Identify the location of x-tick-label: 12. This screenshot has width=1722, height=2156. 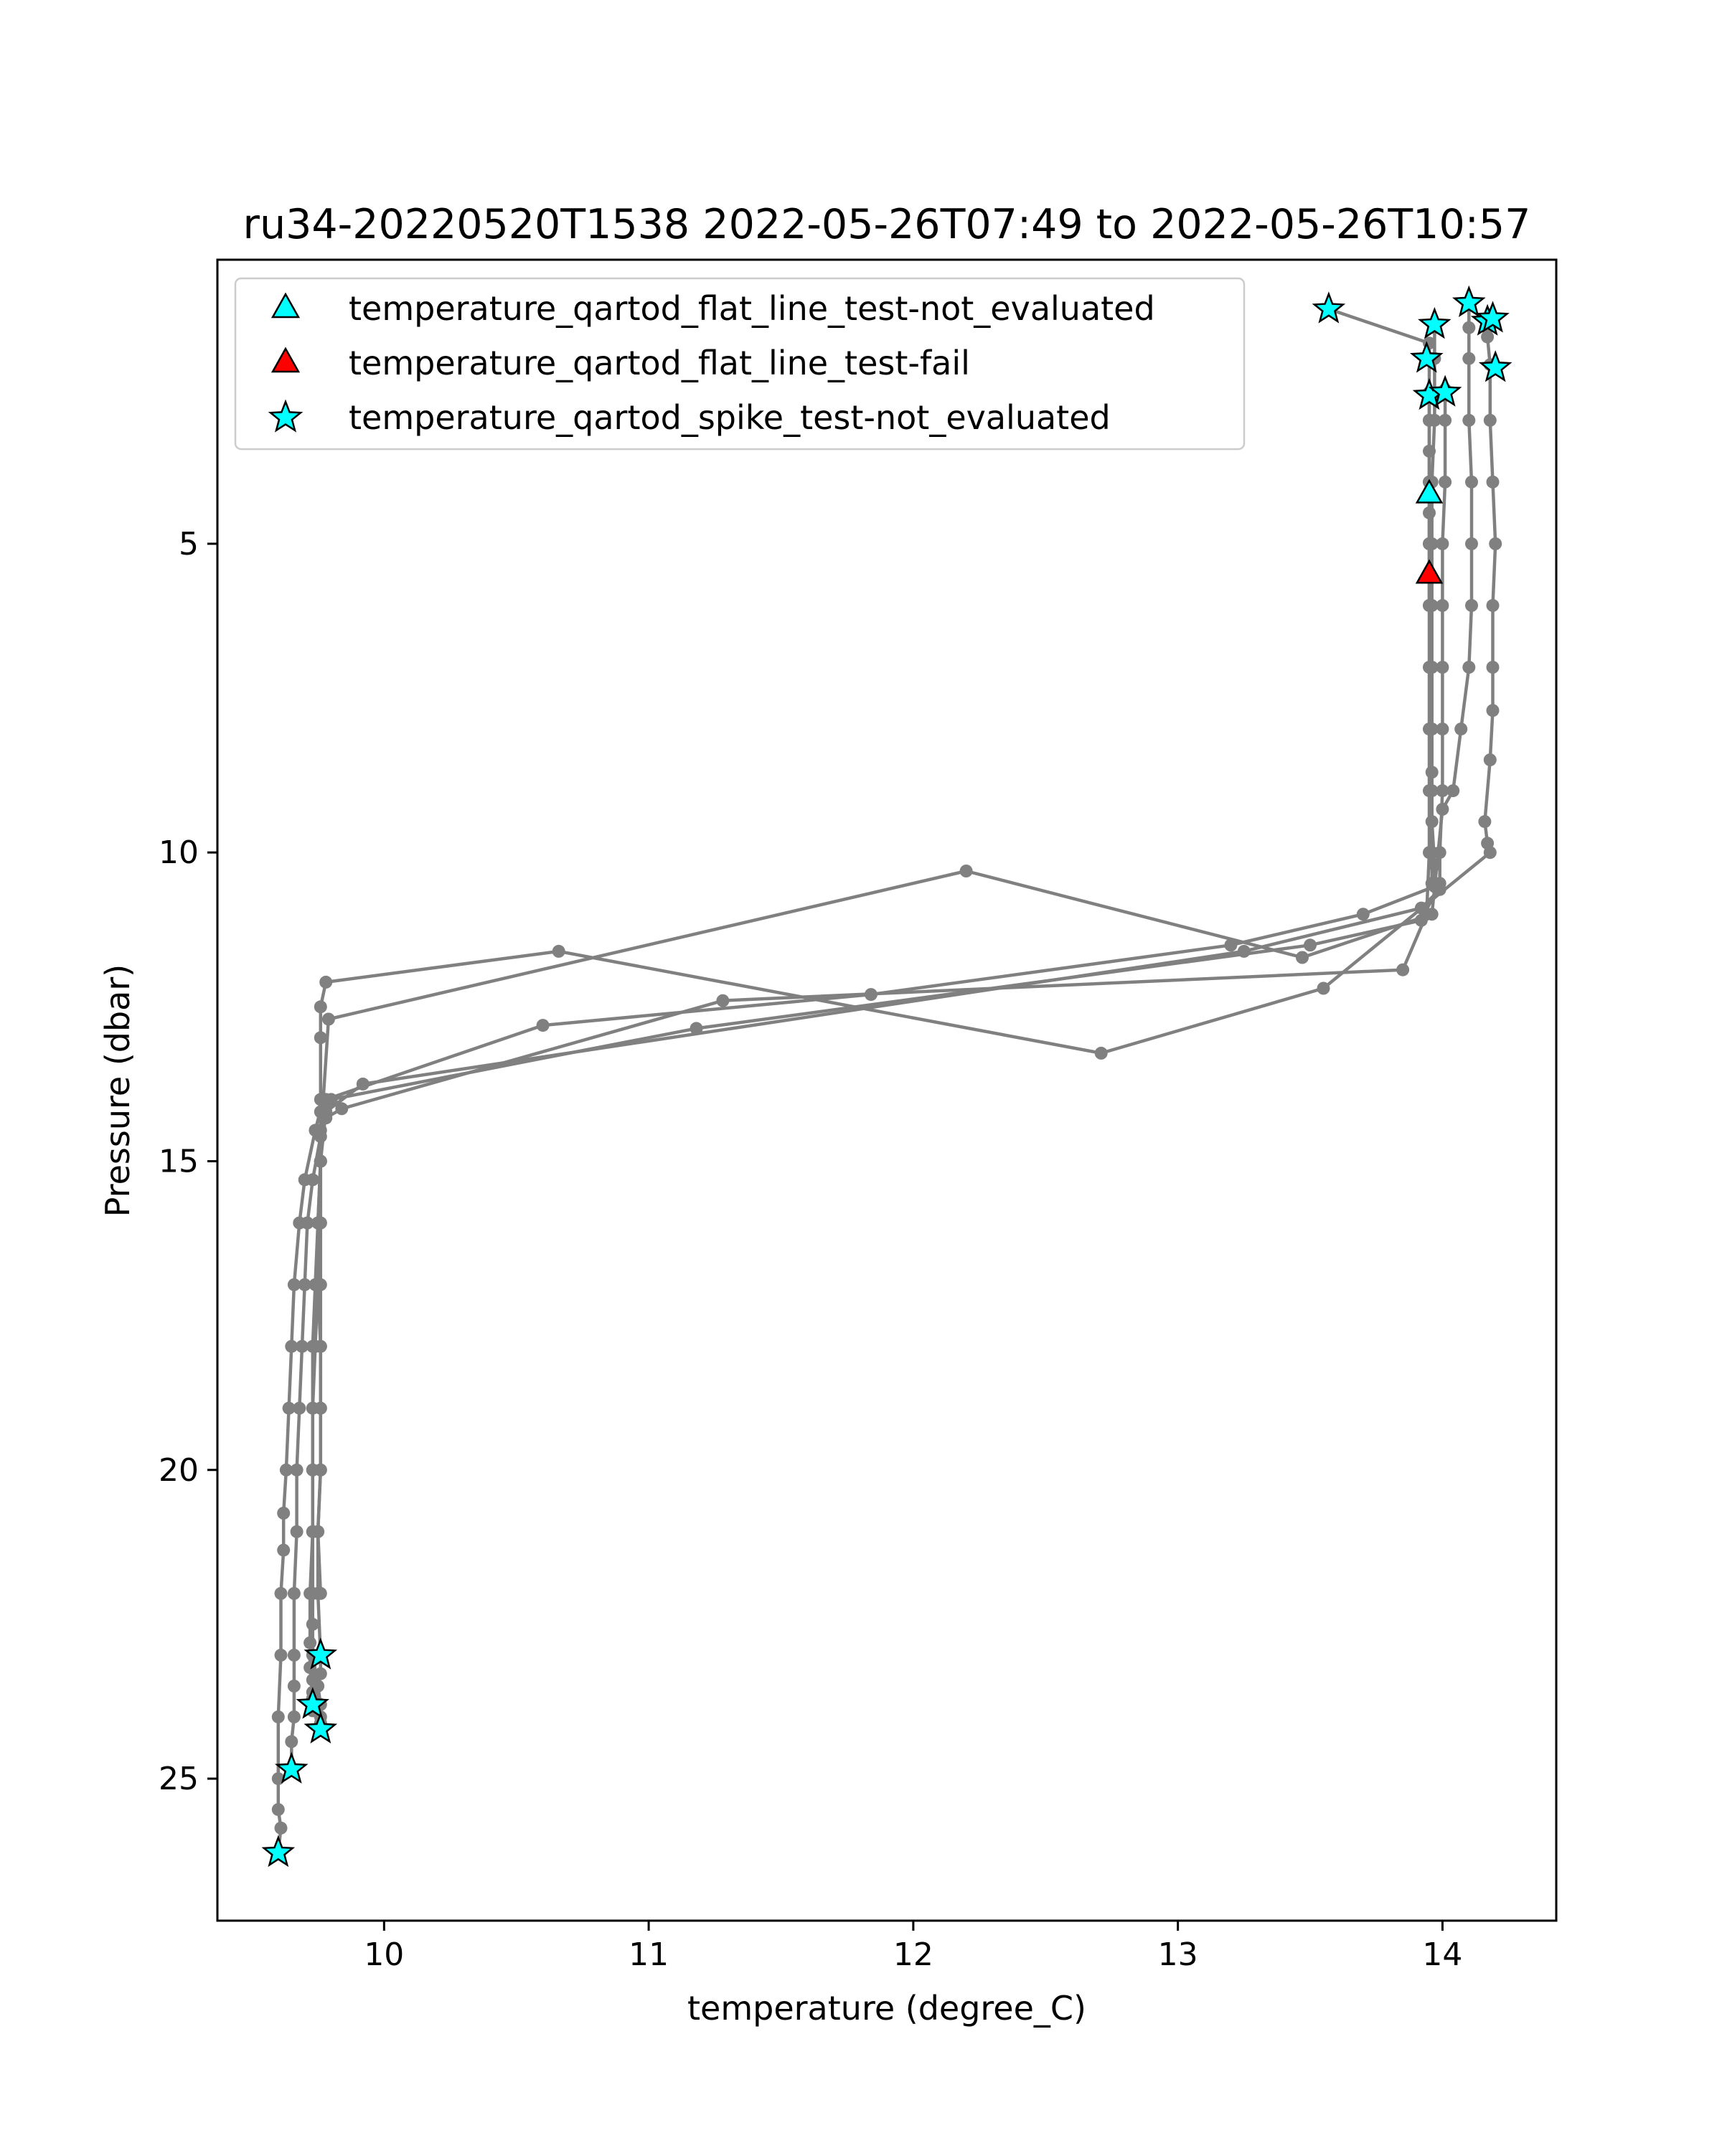
(913, 1955).